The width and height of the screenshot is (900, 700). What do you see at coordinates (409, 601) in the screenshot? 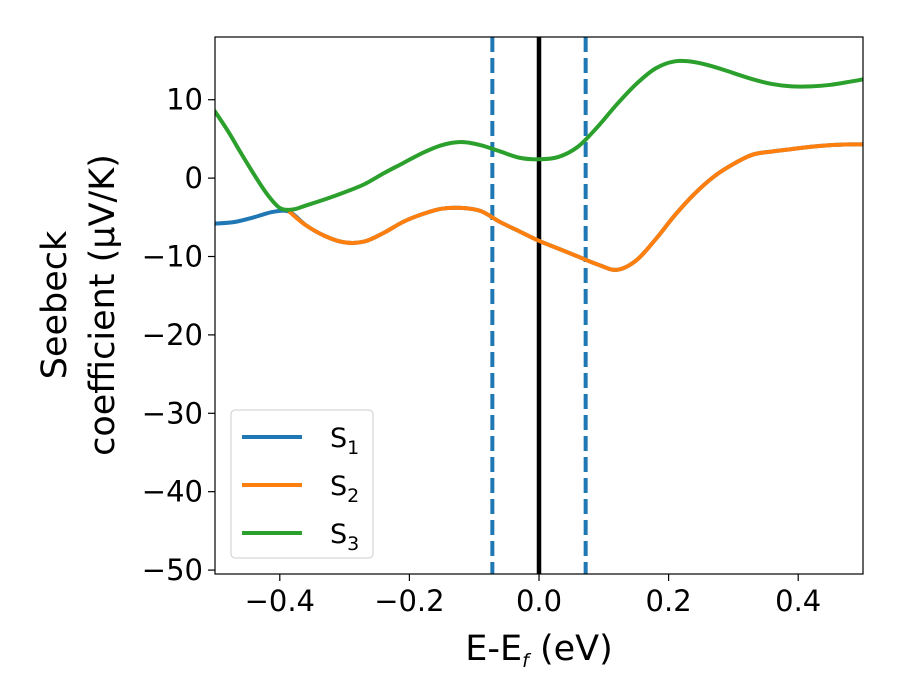
I see `x-tick-label: −0.2` at bounding box center [409, 601].